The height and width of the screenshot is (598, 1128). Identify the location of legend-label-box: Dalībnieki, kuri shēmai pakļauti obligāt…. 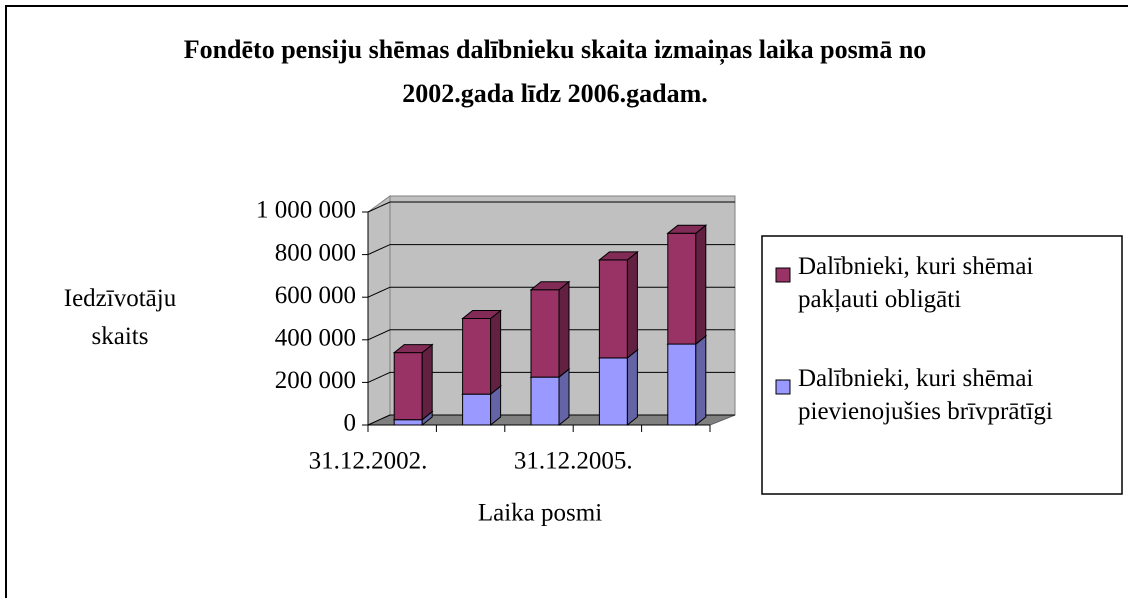
(916, 283).